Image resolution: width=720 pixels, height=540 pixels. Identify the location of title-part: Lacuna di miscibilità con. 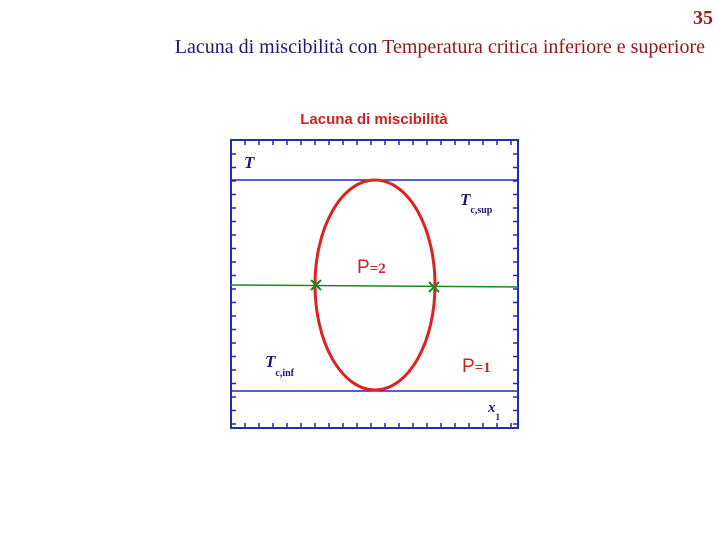
(278, 47).